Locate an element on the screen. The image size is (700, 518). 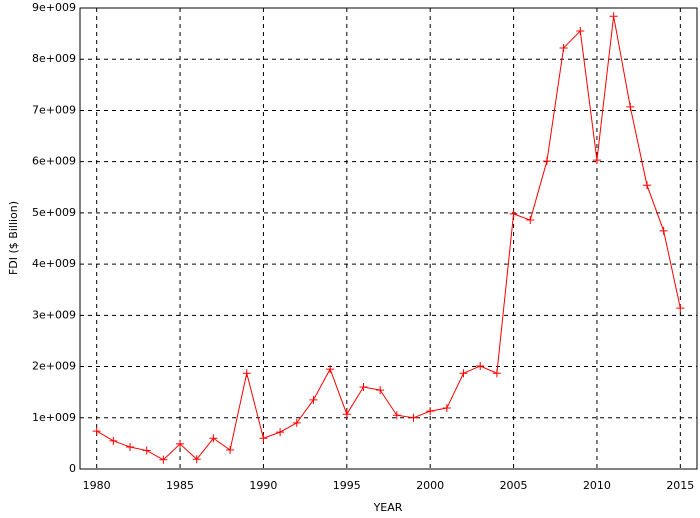
x-tick-label: 1980 is located at coordinates (97, 485).